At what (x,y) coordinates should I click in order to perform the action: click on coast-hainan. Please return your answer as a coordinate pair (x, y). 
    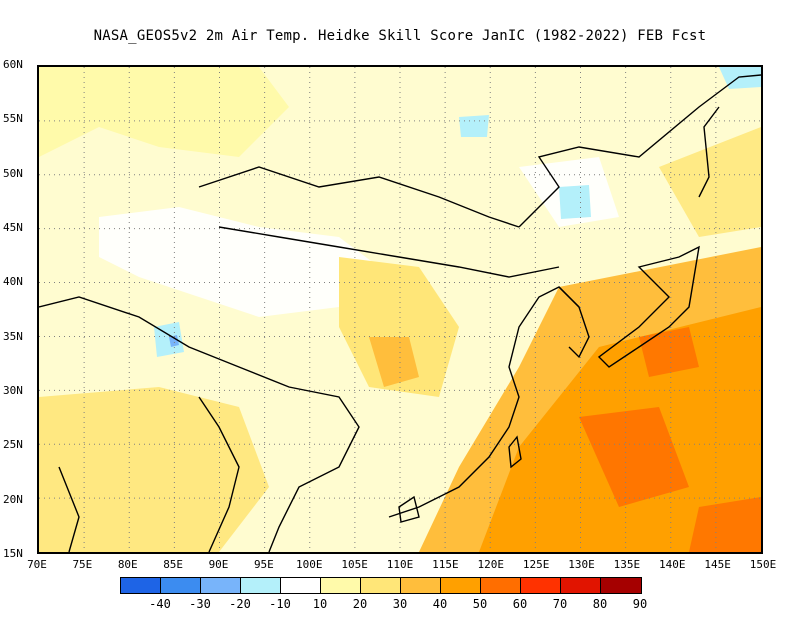
    Looking at the image, I should click on (409, 509).